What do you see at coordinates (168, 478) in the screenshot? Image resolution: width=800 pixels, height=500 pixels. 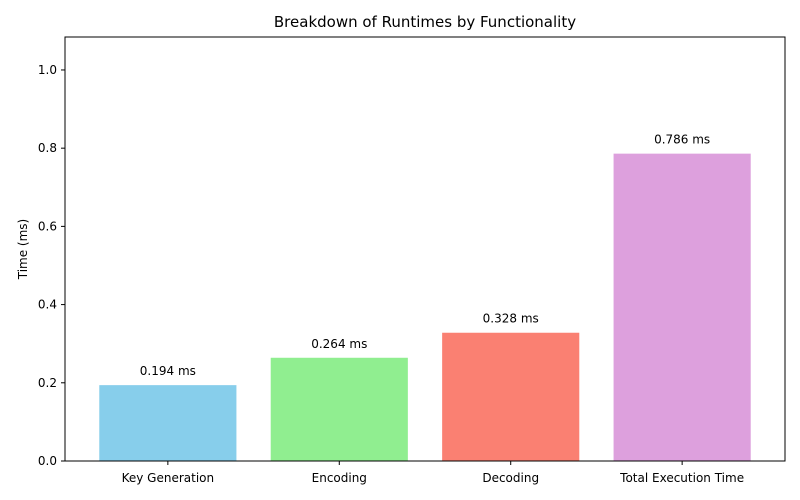 I see `x-tick-label: Key Generation` at bounding box center [168, 478].